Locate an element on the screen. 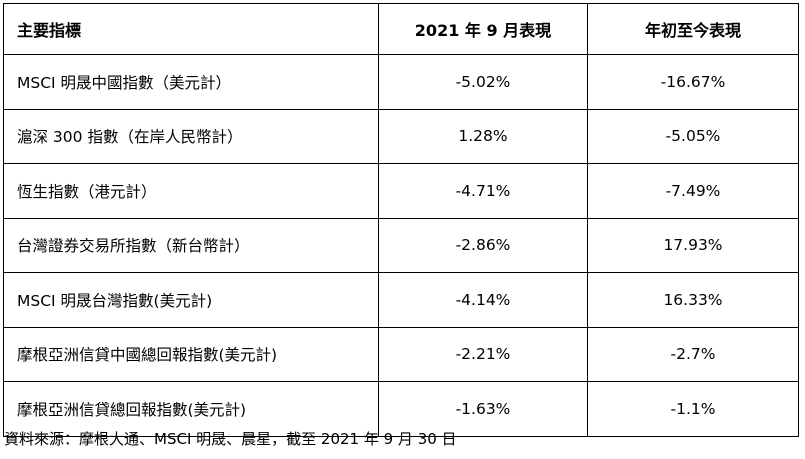 This screenshot has width=805, height=459. row-index-name: 恆生指數（港元計） is located at coordinates (191, 191).